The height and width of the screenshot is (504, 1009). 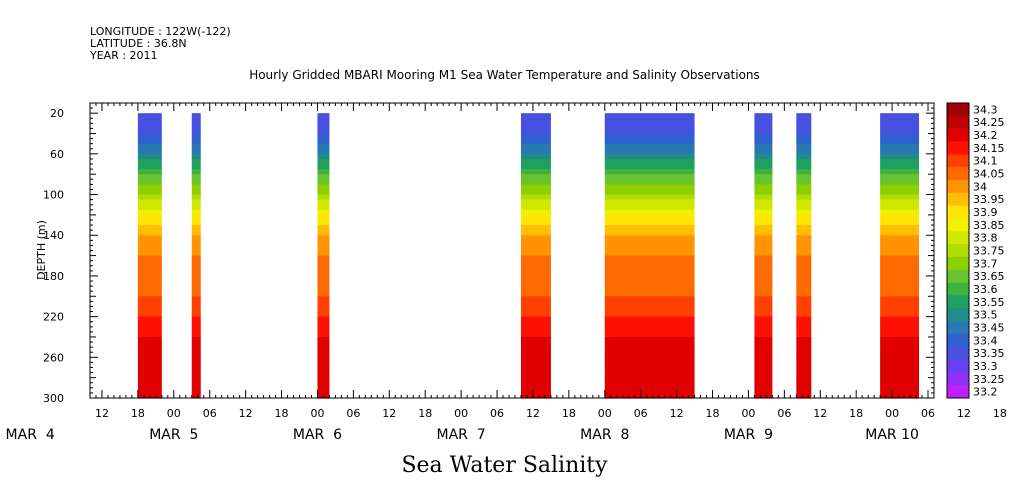 I want to click on x-date-label: MAR 4, so click(x=30, y=435).